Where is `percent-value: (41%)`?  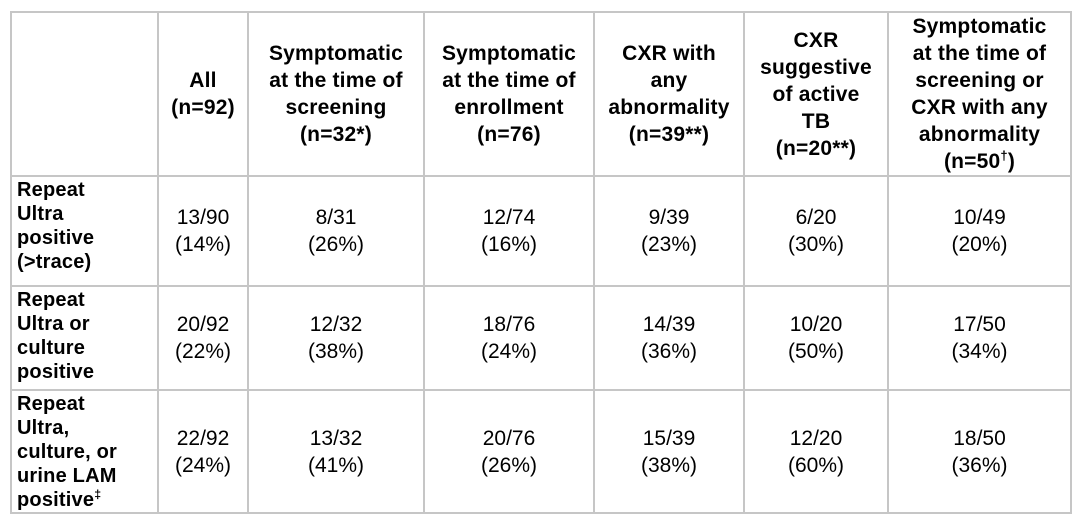 percent-value: (41%) is located at coordinates (336, 465).